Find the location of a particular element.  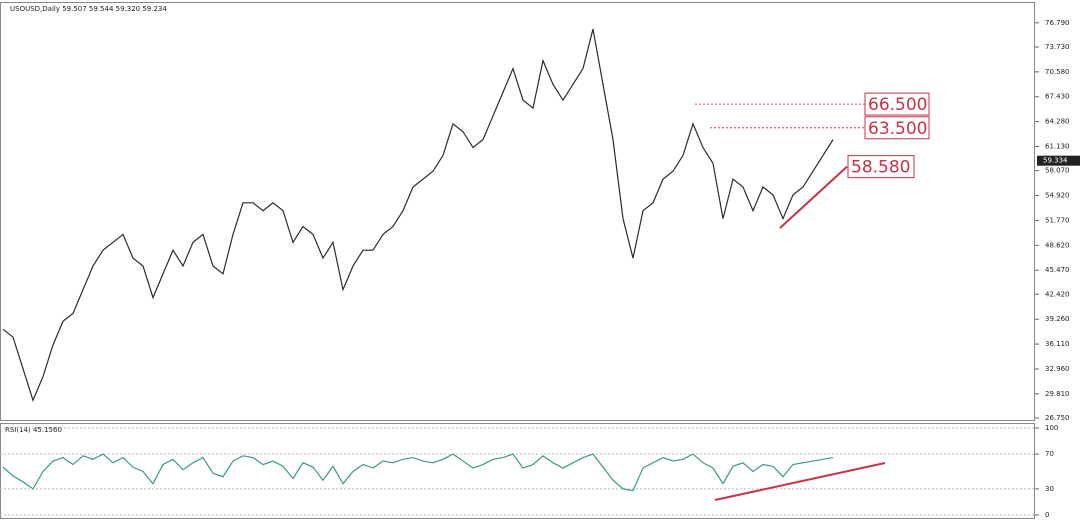

series-line is located at coordinates (418, 472).